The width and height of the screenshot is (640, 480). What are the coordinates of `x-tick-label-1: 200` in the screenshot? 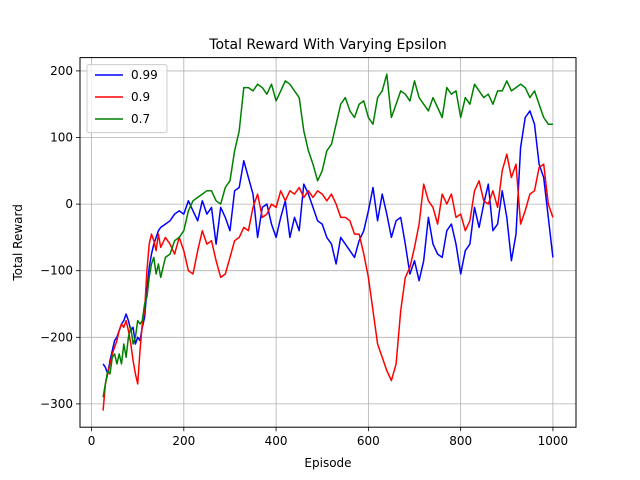 It's located at (183, 441).